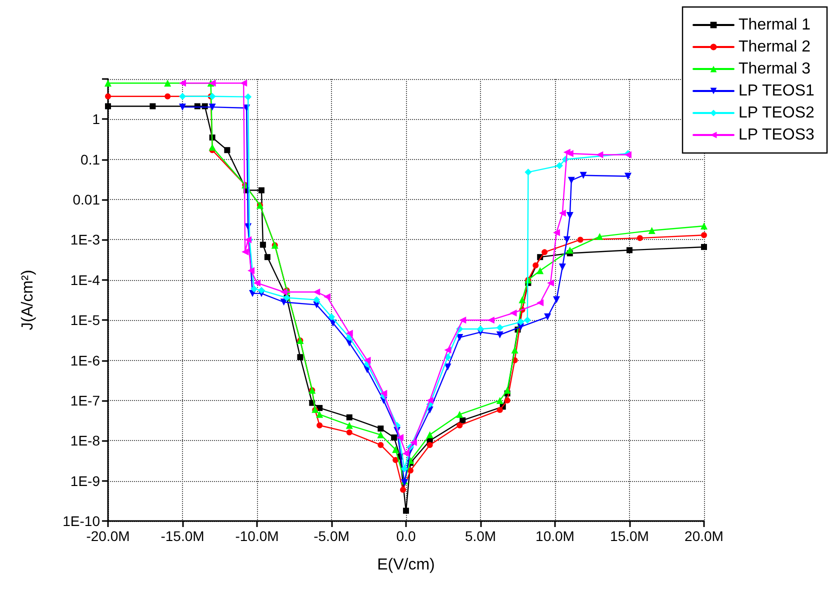 The height and width of the screenshot is (592, 828). What do you see at coordinates (96, 119) in the screenshot?
I see `y-tick-label: 1` at bounding box center [96, 119].